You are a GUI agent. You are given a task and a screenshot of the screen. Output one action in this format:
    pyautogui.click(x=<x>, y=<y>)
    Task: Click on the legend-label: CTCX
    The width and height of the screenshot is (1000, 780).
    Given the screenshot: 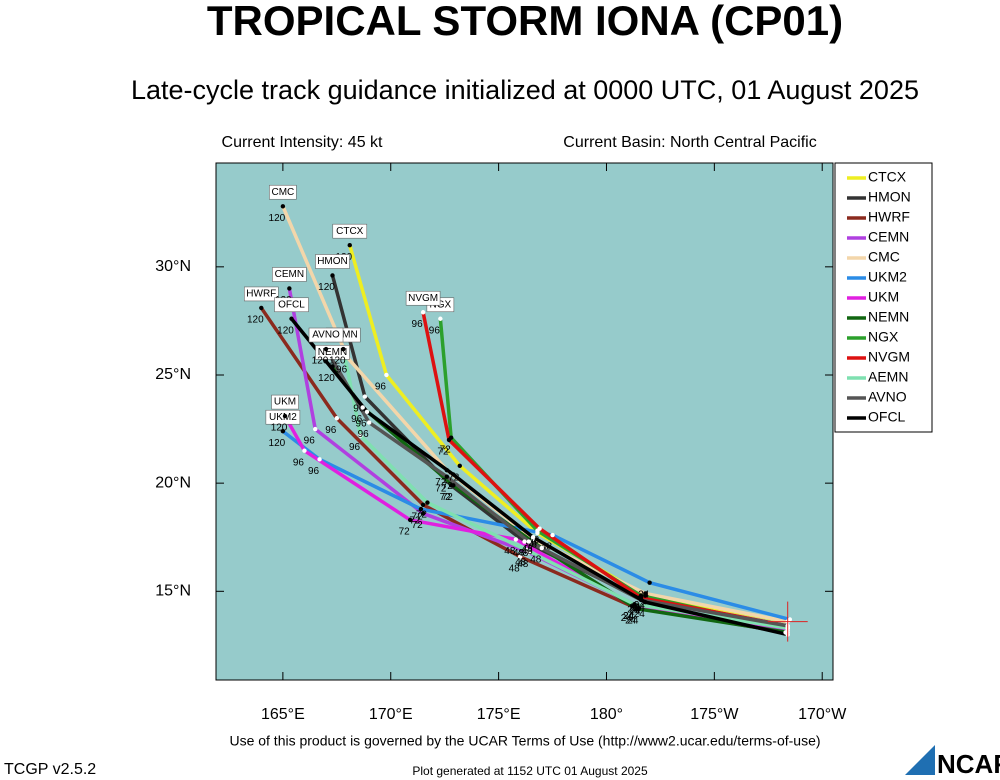 What is the action you would take?
    pyautogui.click(x=887, y=177)
    